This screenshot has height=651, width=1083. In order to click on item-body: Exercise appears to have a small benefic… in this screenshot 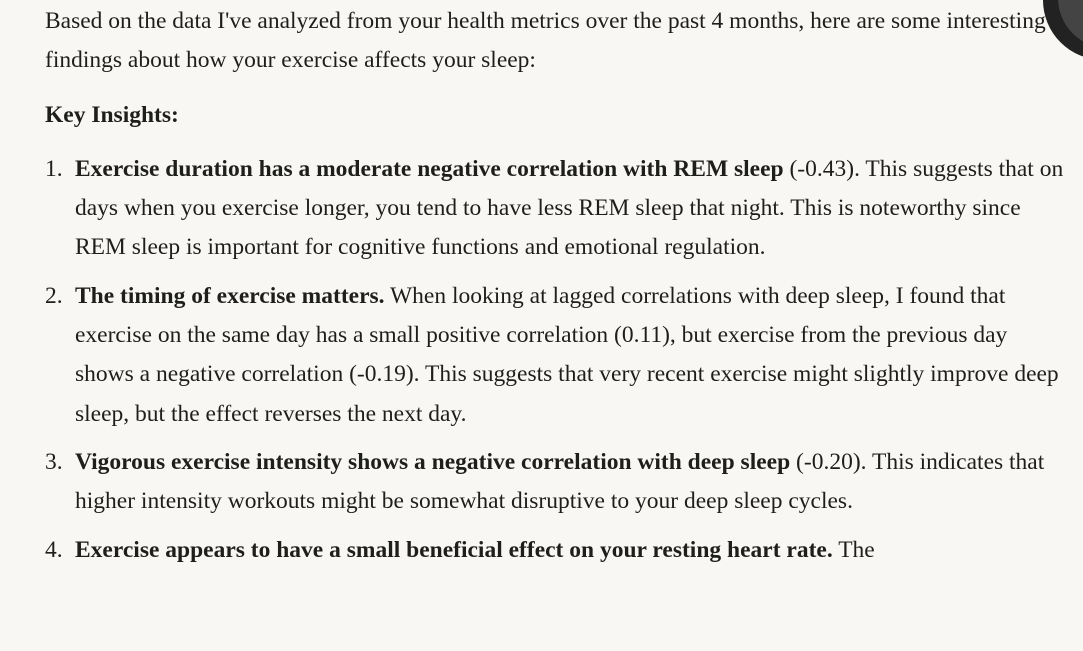, I will do `click(570, 550)`.